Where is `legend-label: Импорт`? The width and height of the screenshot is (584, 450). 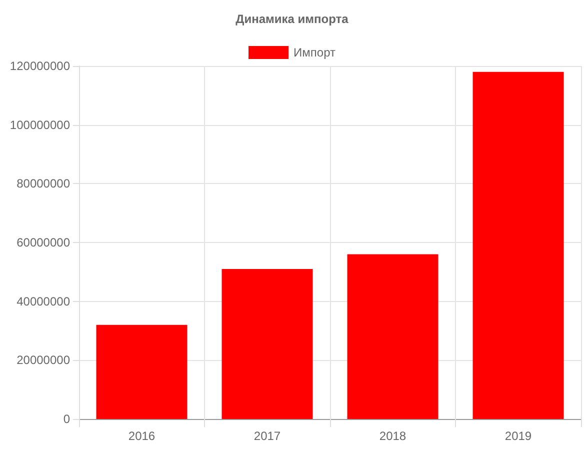
legend-label: Импорт is located at coordinates (315, 53).